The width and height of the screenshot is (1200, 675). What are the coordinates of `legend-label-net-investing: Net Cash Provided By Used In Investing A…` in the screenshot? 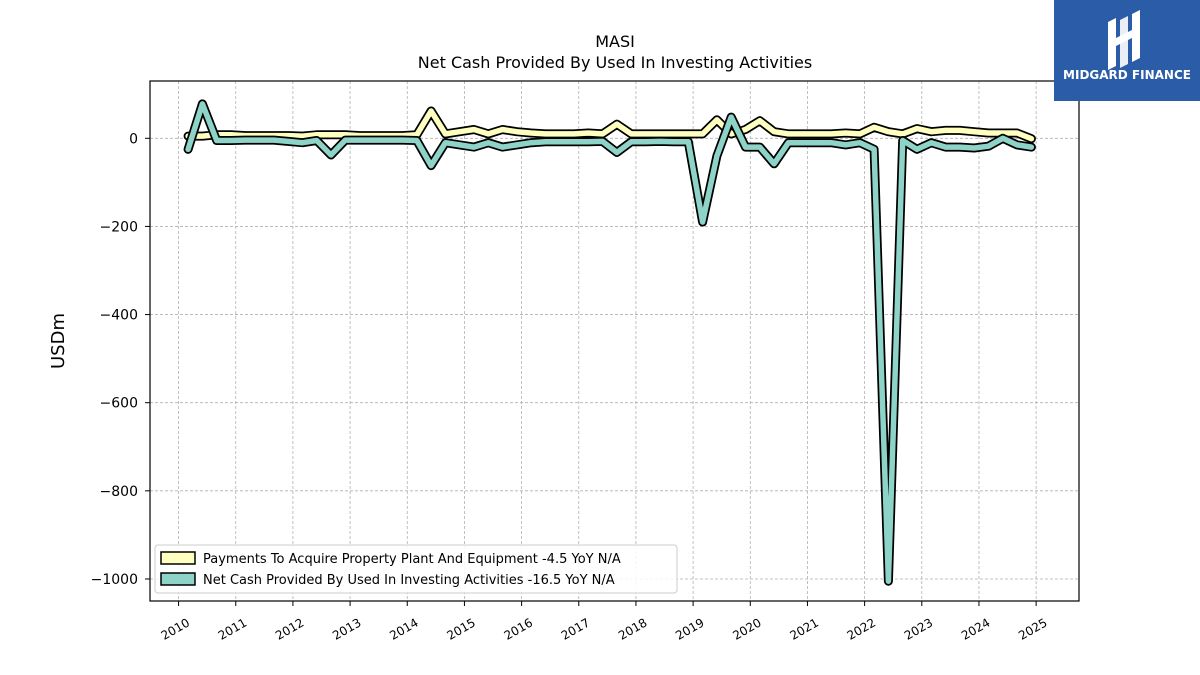 It's located at (409, 580).